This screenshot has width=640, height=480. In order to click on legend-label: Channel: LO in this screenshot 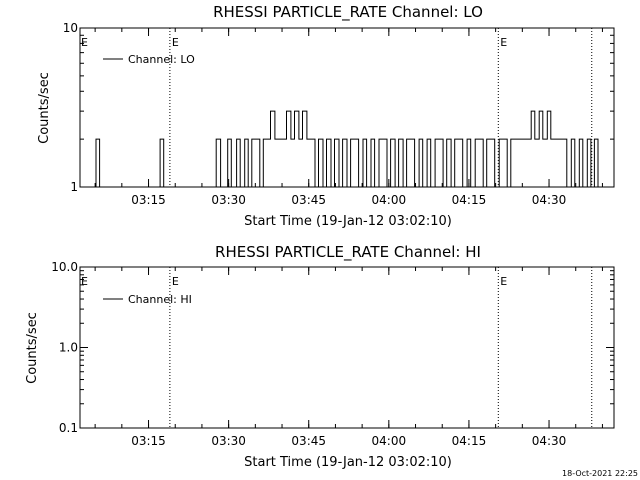, I will do `click(161, 59)`.